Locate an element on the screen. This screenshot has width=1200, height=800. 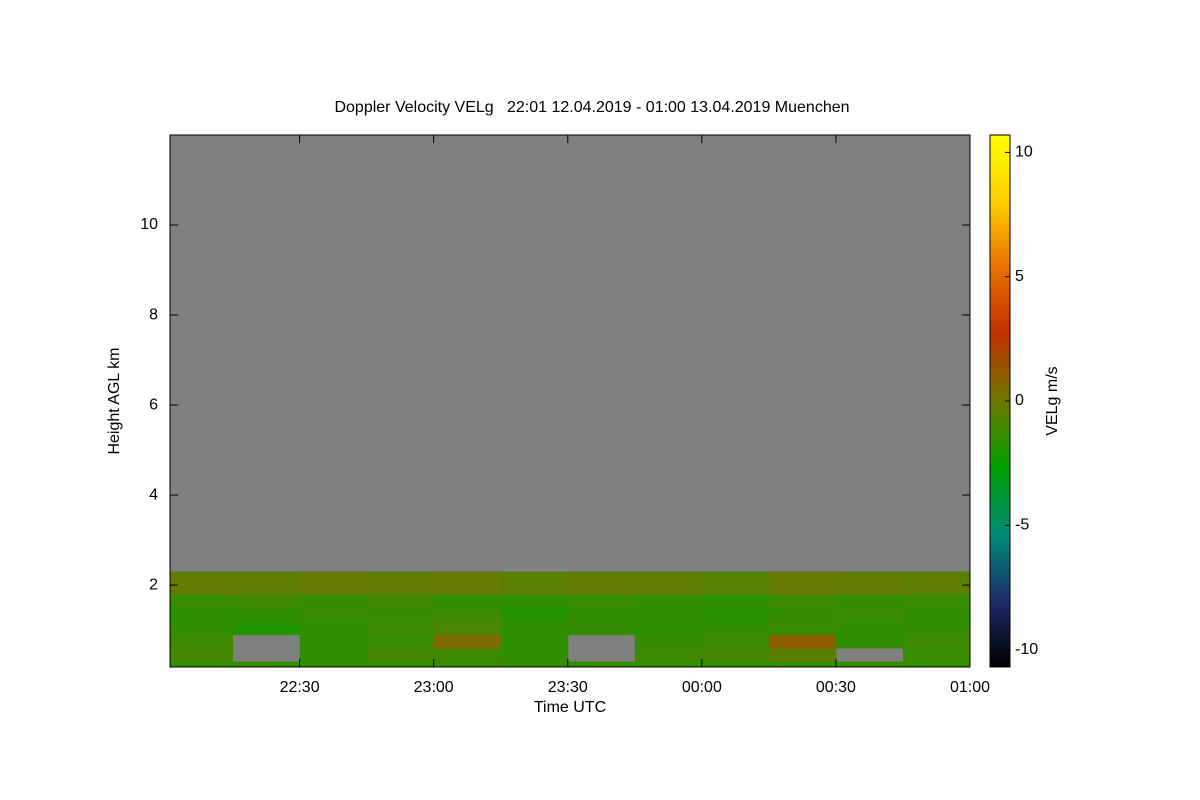
y-tick-label: 4 is located at coordinates (153, 494).